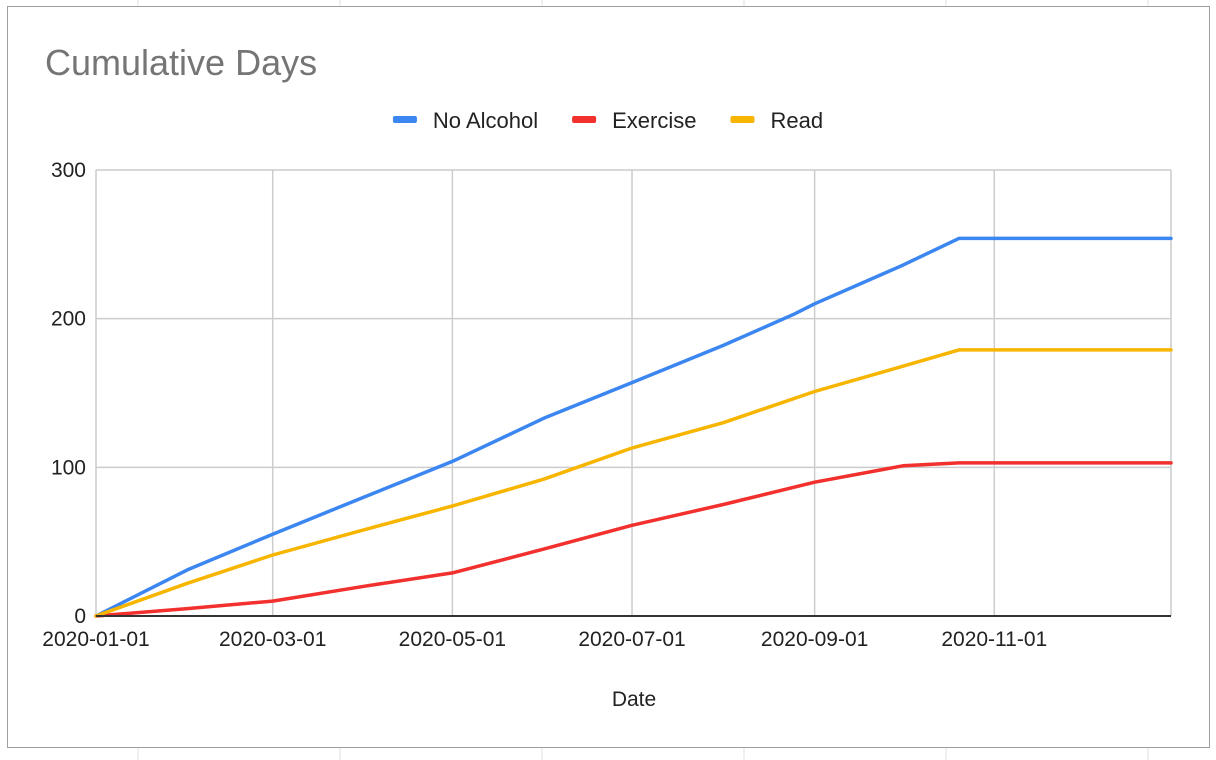 The height and width of the screenshot is (760, 1216). What do you see at coordinates (95, 639) in the screenshot?
I see `x-tick-label: 2020-01-01` at bounding box center [95, 639].